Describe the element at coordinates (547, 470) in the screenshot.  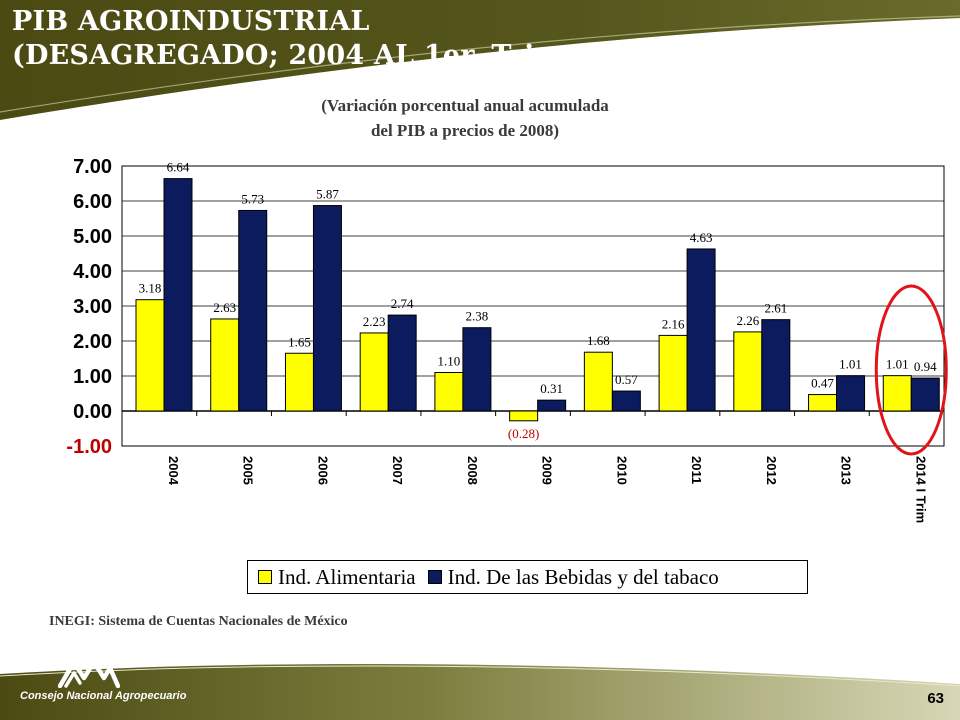
I see `x-category-label: 2009` at that location.